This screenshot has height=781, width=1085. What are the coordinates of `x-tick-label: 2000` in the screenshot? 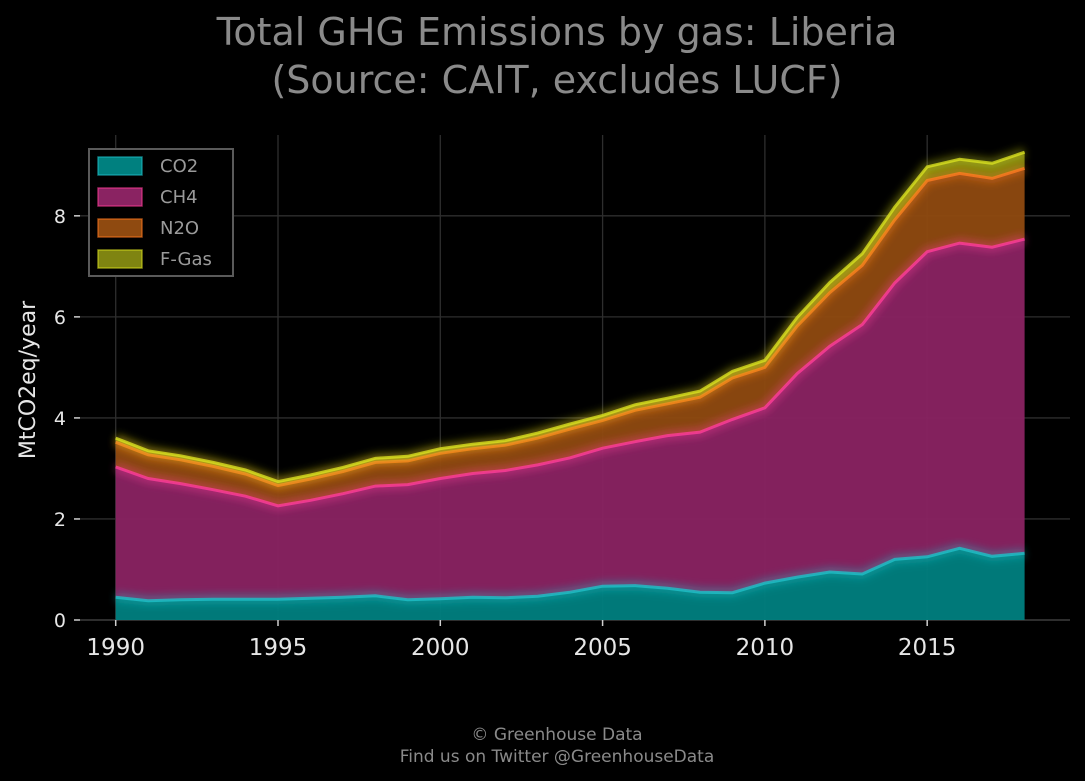 It's located at (440, 648).